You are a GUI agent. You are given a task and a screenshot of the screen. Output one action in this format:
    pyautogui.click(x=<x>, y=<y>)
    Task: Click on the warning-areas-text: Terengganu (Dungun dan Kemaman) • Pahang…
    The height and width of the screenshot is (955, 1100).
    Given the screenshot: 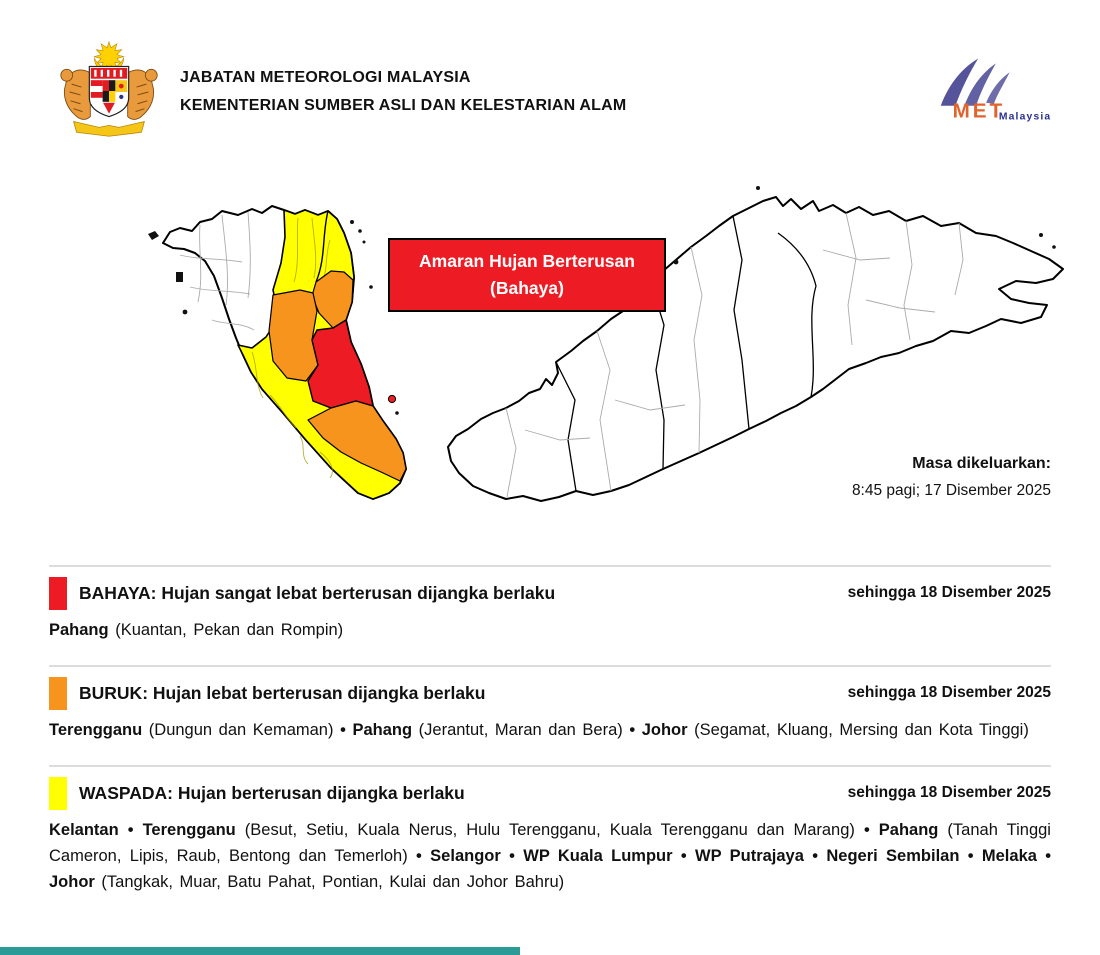 What is the action you would take?
    pyautogui.click(x=539, y=730)
    